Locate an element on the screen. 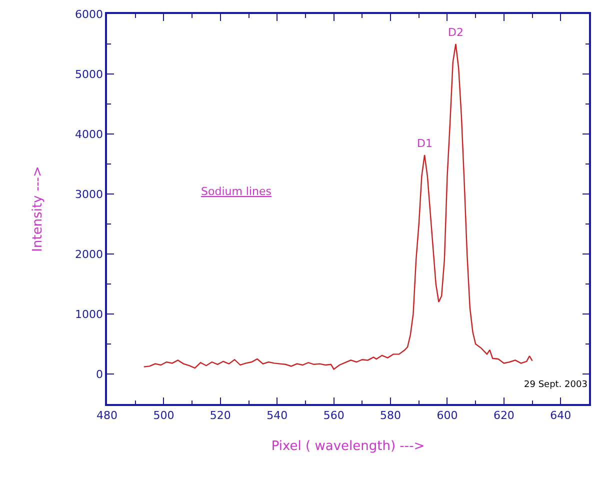  y-tick-label: 3000 is located at coordinates (89, 194).